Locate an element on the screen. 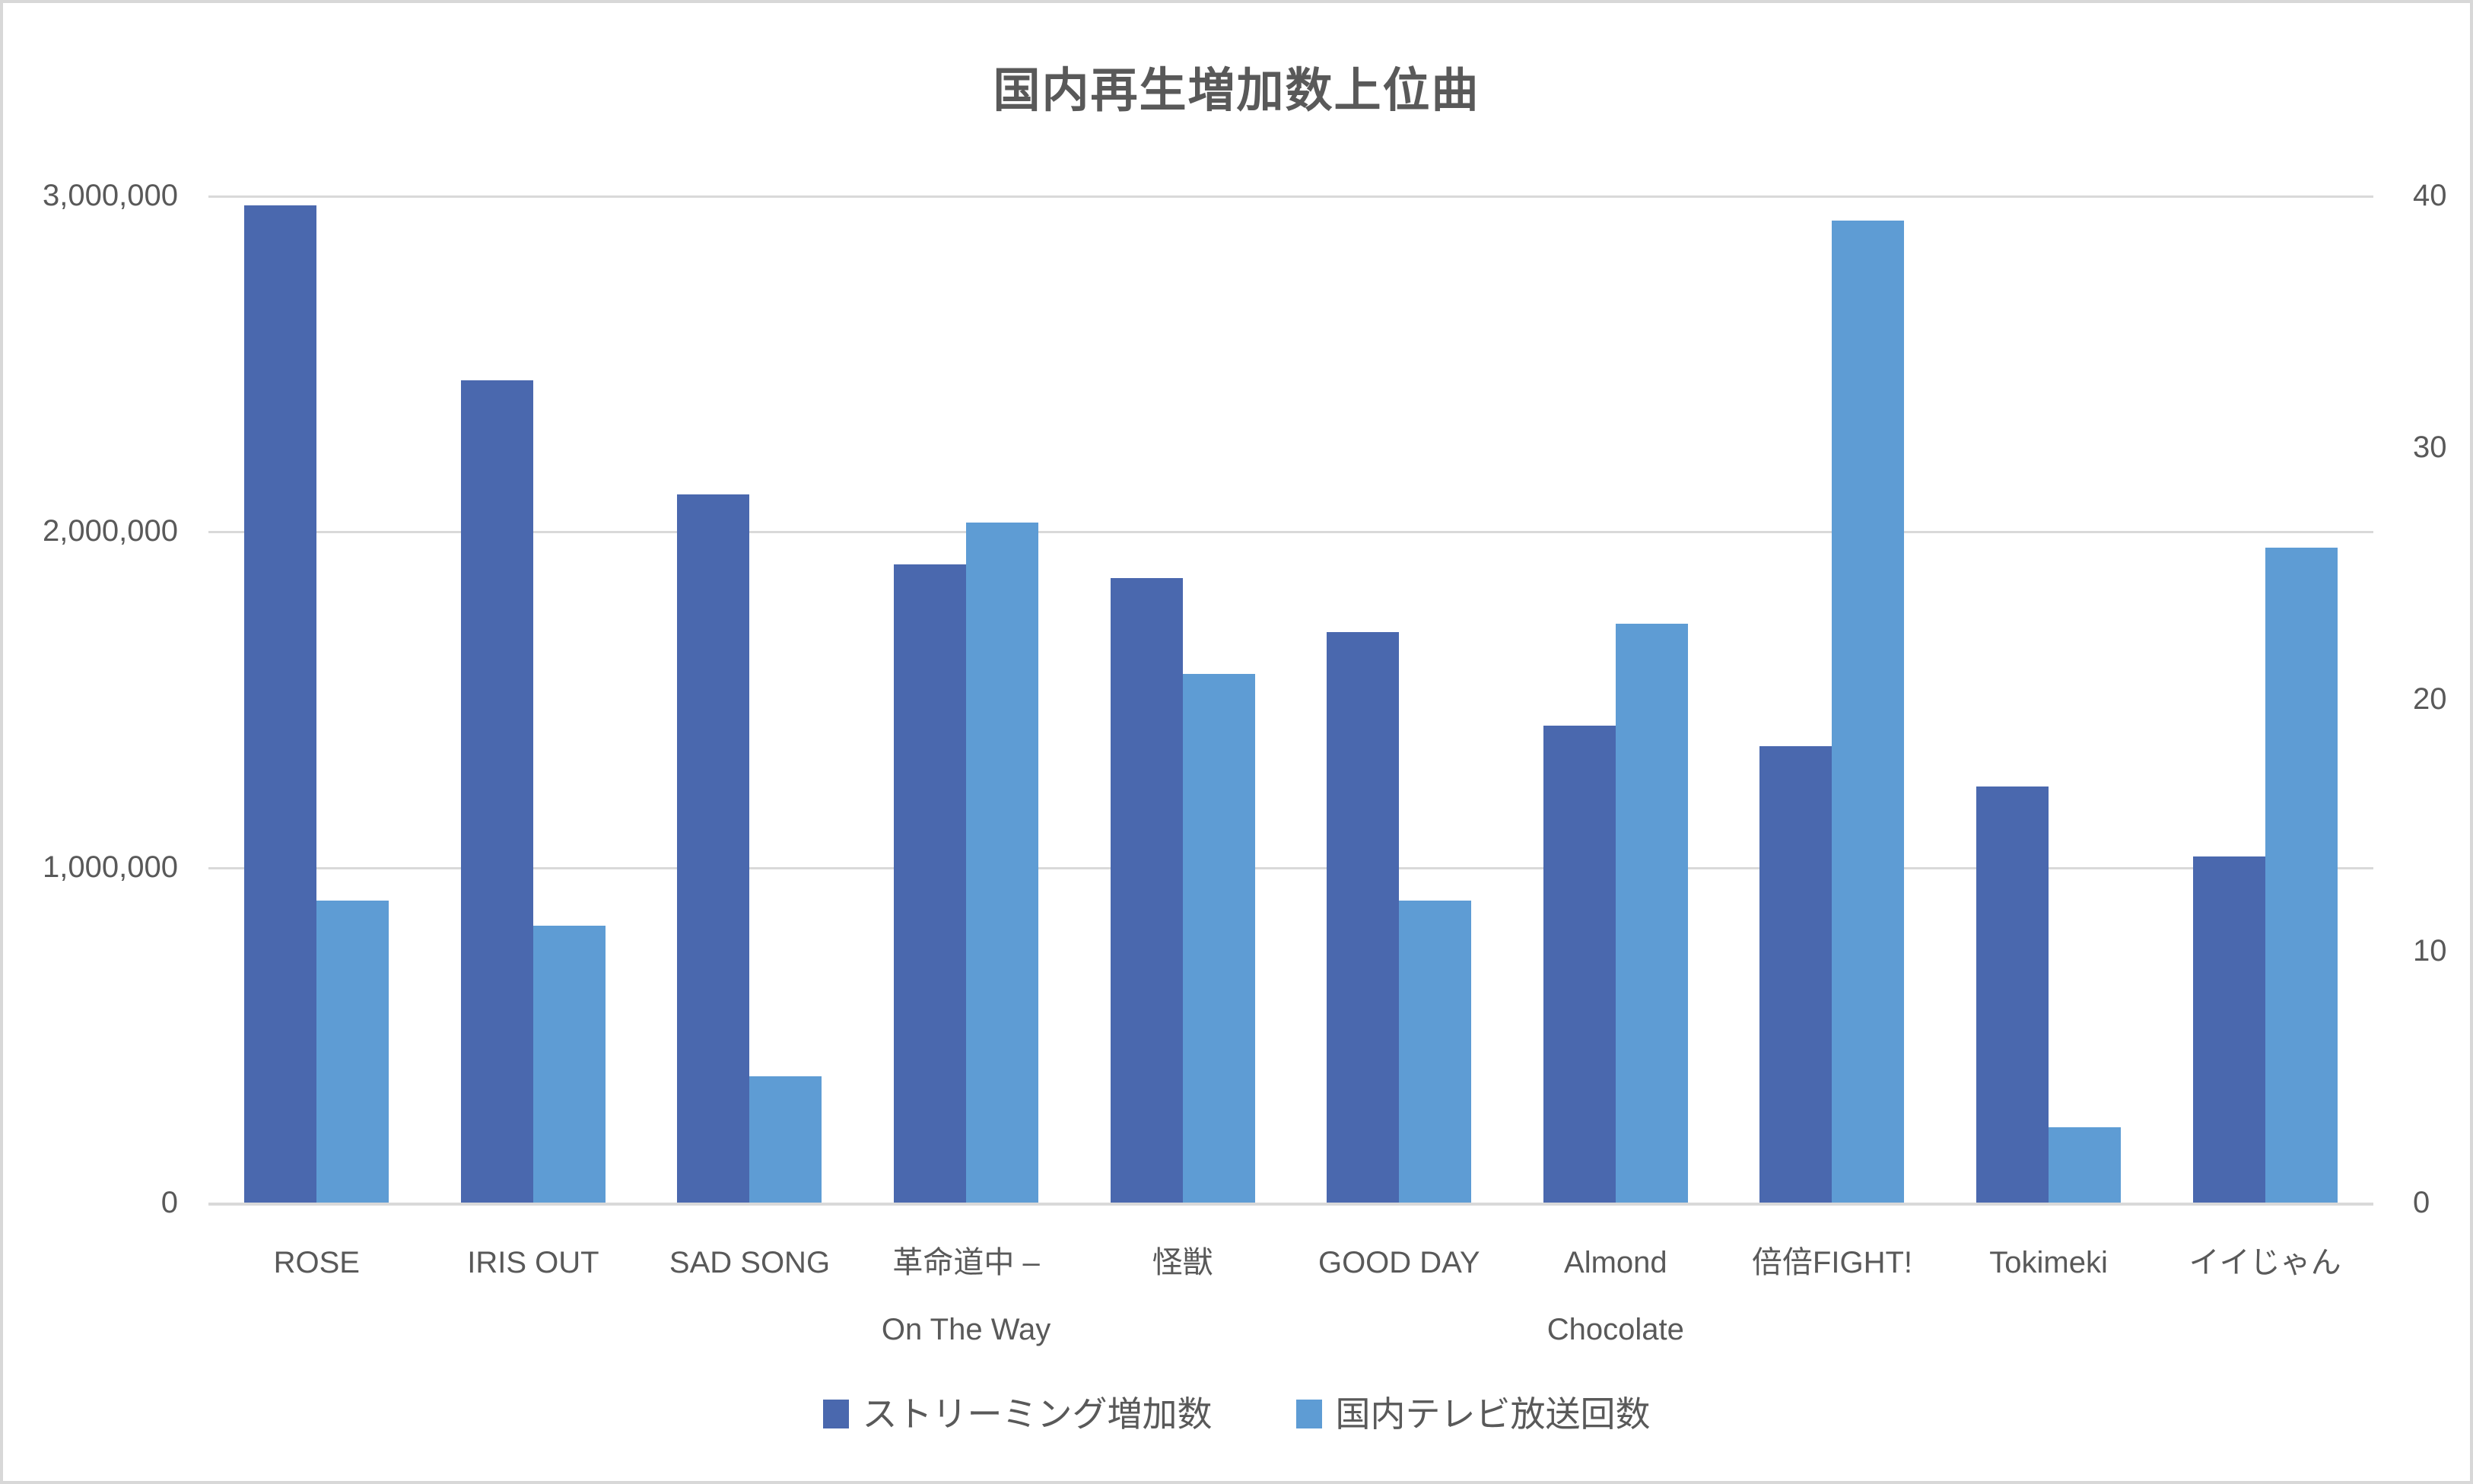 This screenshot has width=2473, height=1484. legend-label-tv-broadcast: 国内テレビ放送回数 is located at coordinates (1493, 1414).